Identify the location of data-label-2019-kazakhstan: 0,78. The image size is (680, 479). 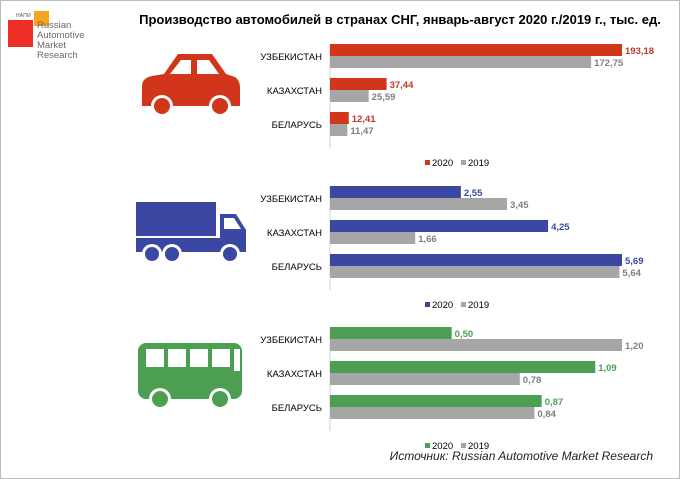
(532, 380).